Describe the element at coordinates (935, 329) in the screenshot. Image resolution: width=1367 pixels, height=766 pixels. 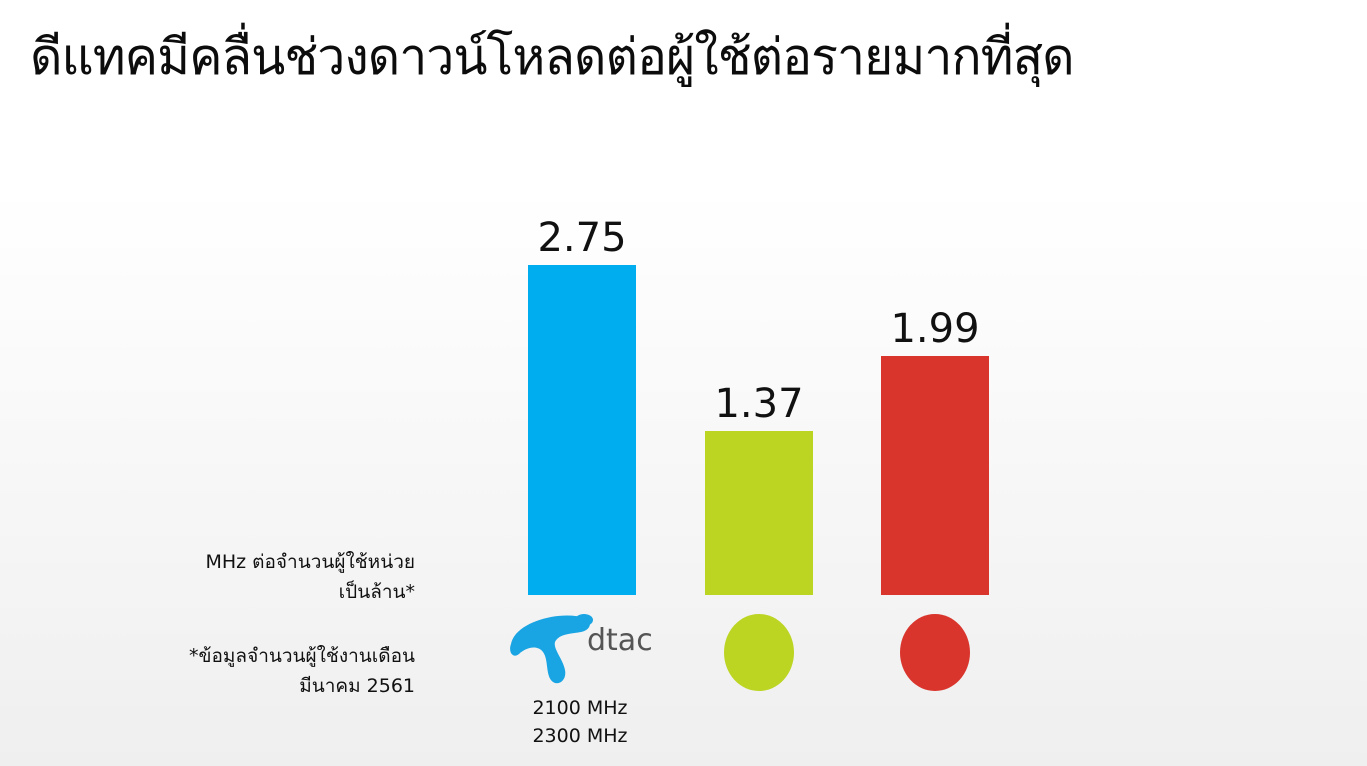
I see `value-label-operator-3: 1.99` at that location.